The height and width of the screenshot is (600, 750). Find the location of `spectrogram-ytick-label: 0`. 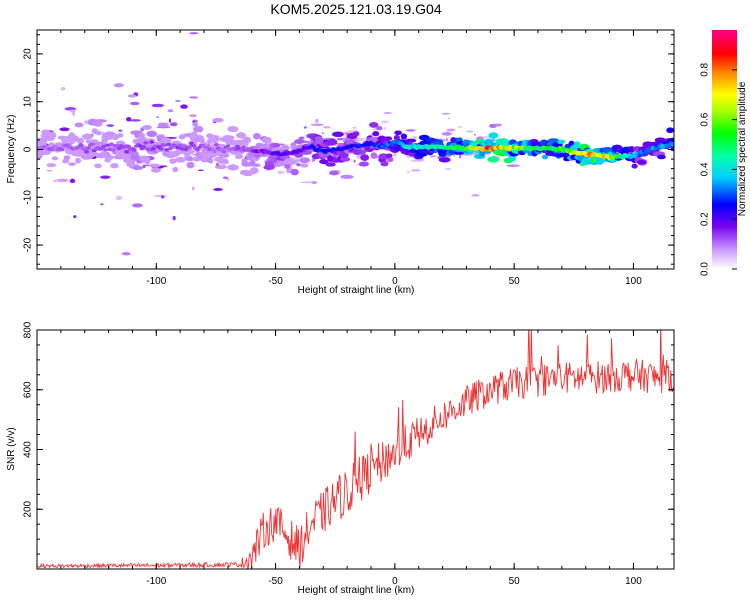

spectrogram-ytick-label: 0 is located at coordinates (28, 149).